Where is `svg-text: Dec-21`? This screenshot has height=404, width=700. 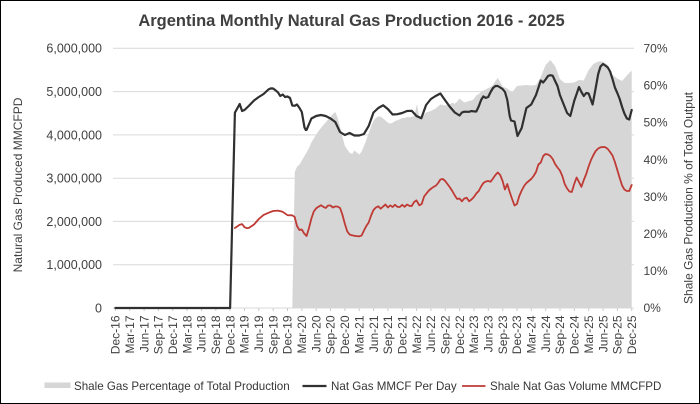
svg-text: Dec-21 is located at coordinates (403, 334).